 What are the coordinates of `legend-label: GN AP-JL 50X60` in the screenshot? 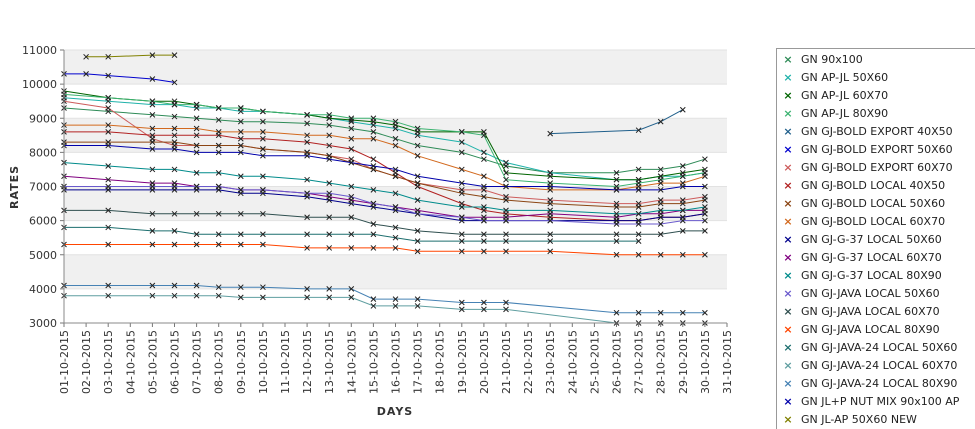 It's located at (845, 77).